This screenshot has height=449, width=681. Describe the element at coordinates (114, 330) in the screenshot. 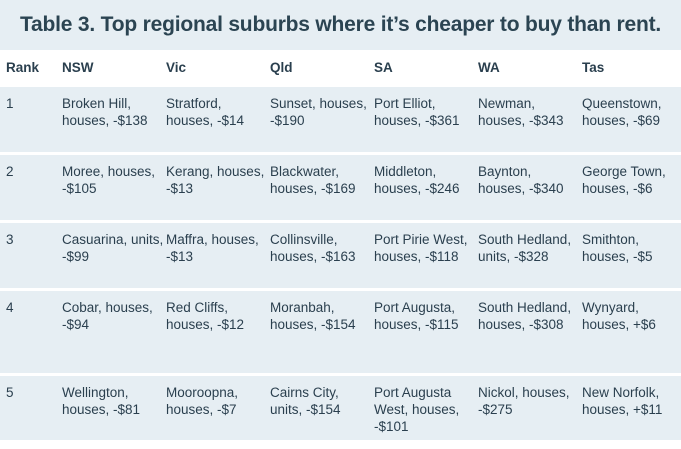

I see `nsw-cell: Cobar, houses, -$94` at that location.